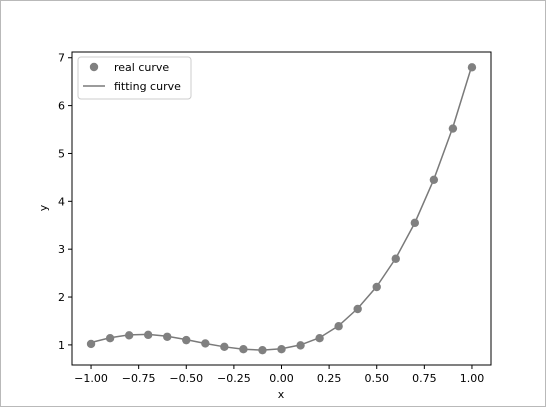  I want to click on y-tick-label: 6, so click(61, 106).